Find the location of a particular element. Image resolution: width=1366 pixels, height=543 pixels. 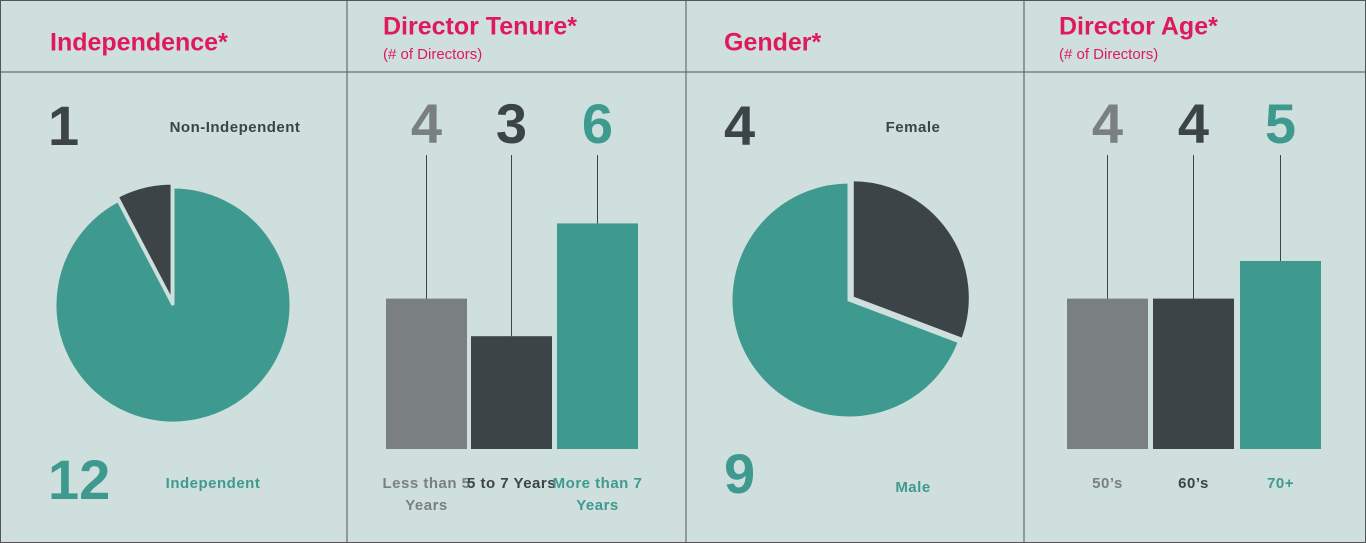

category-label: 50’s is located at coordinates (1107, 483).